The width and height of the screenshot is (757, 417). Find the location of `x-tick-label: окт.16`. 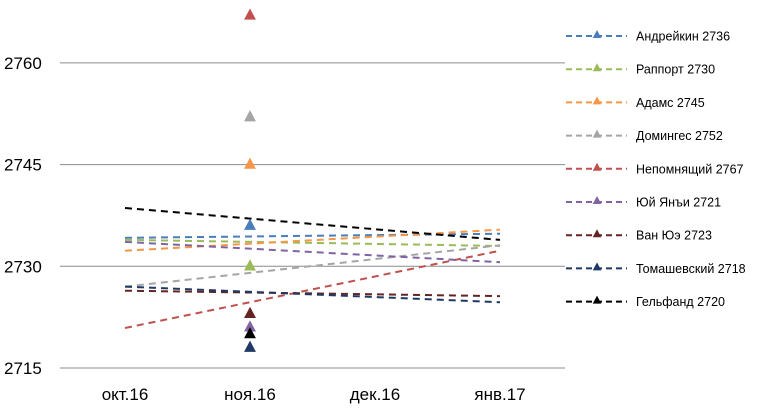

x-tick-label: окт.16 is located at coordinates (125, 394).